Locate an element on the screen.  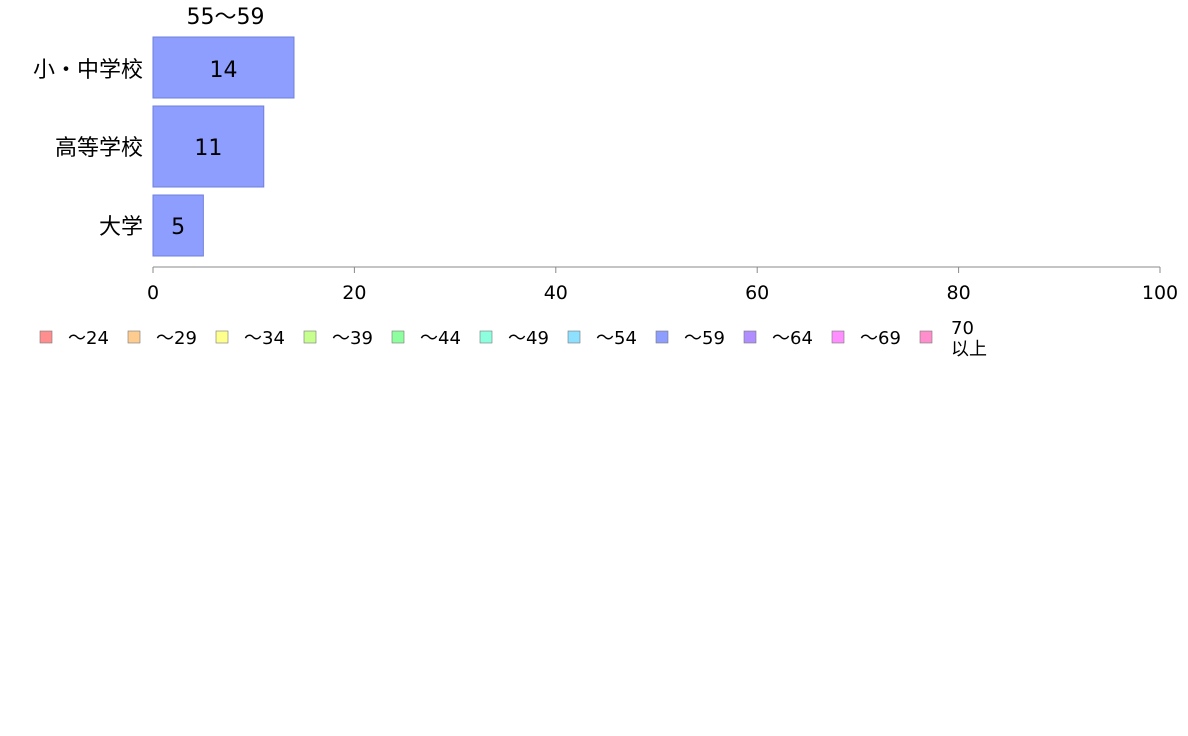
x-tick-label: 0 is located at coordinates (153, 293).